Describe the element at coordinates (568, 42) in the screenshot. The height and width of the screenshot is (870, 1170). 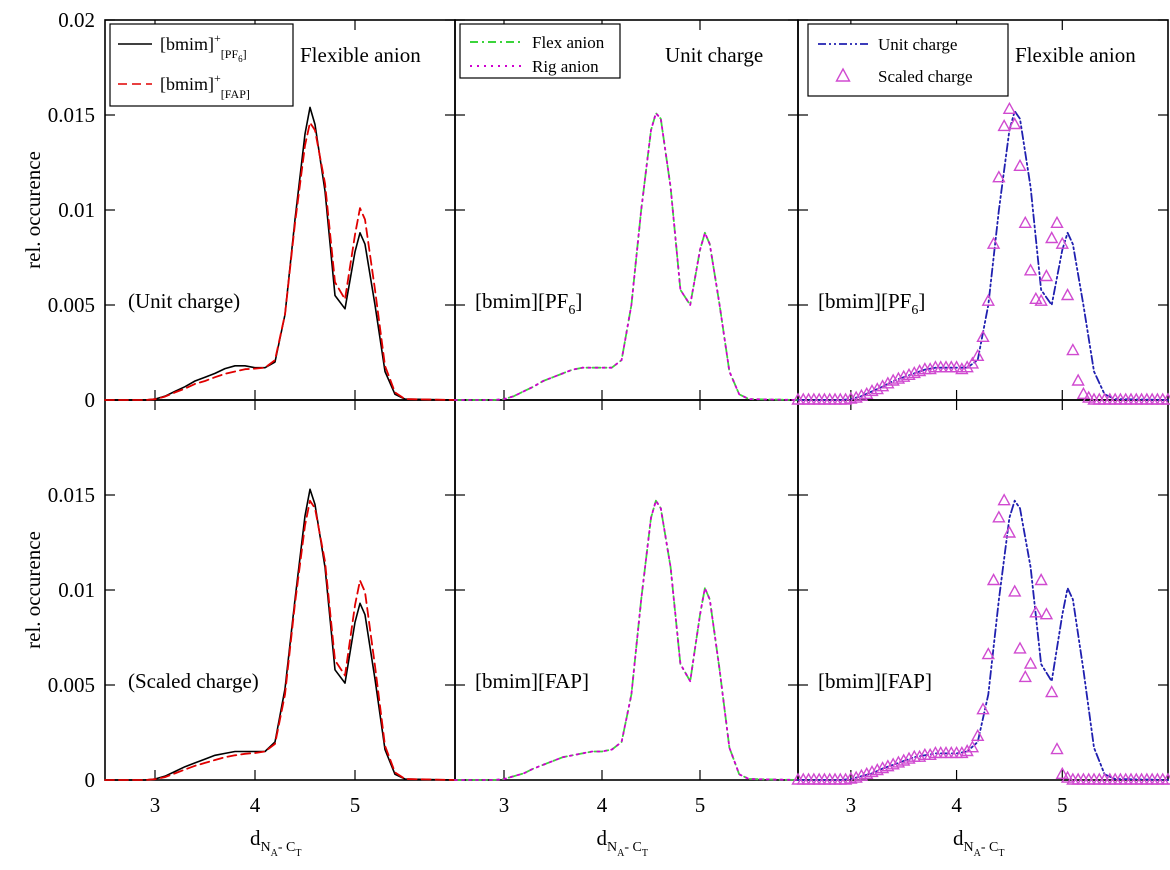
I see `legend-label: Flex anion` at that location.